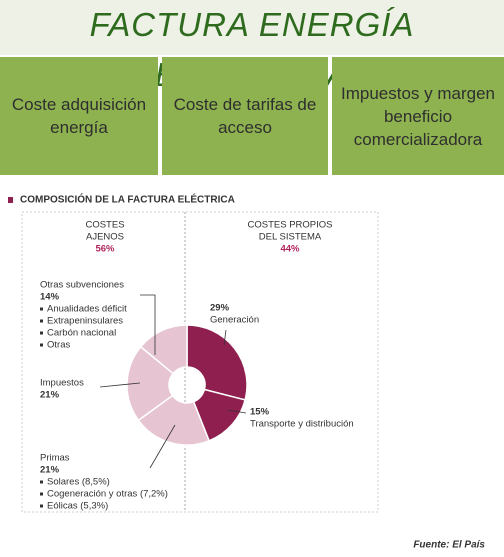  I want to click on cost-box: Coste de tarifas de acceso, so click(245, 116).